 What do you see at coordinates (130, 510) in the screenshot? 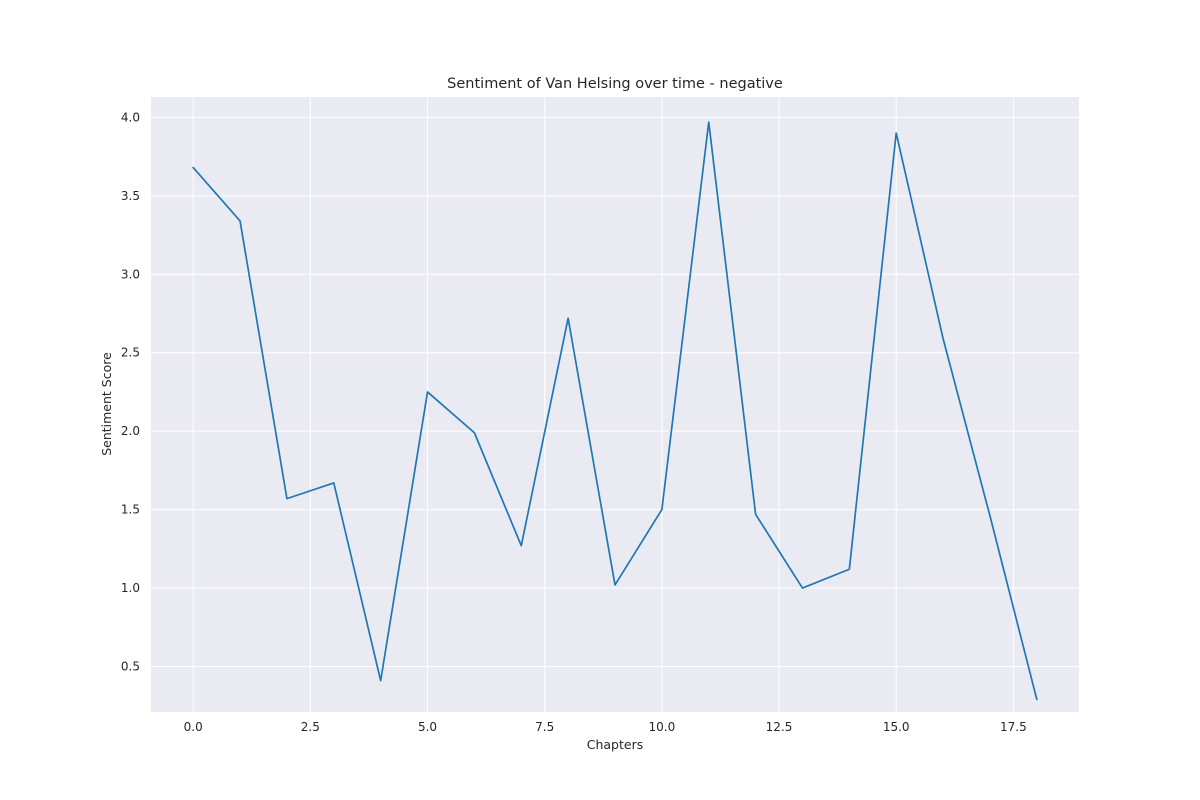
I see `y-tick-label: 1.5` at bounding box center [130, 510].